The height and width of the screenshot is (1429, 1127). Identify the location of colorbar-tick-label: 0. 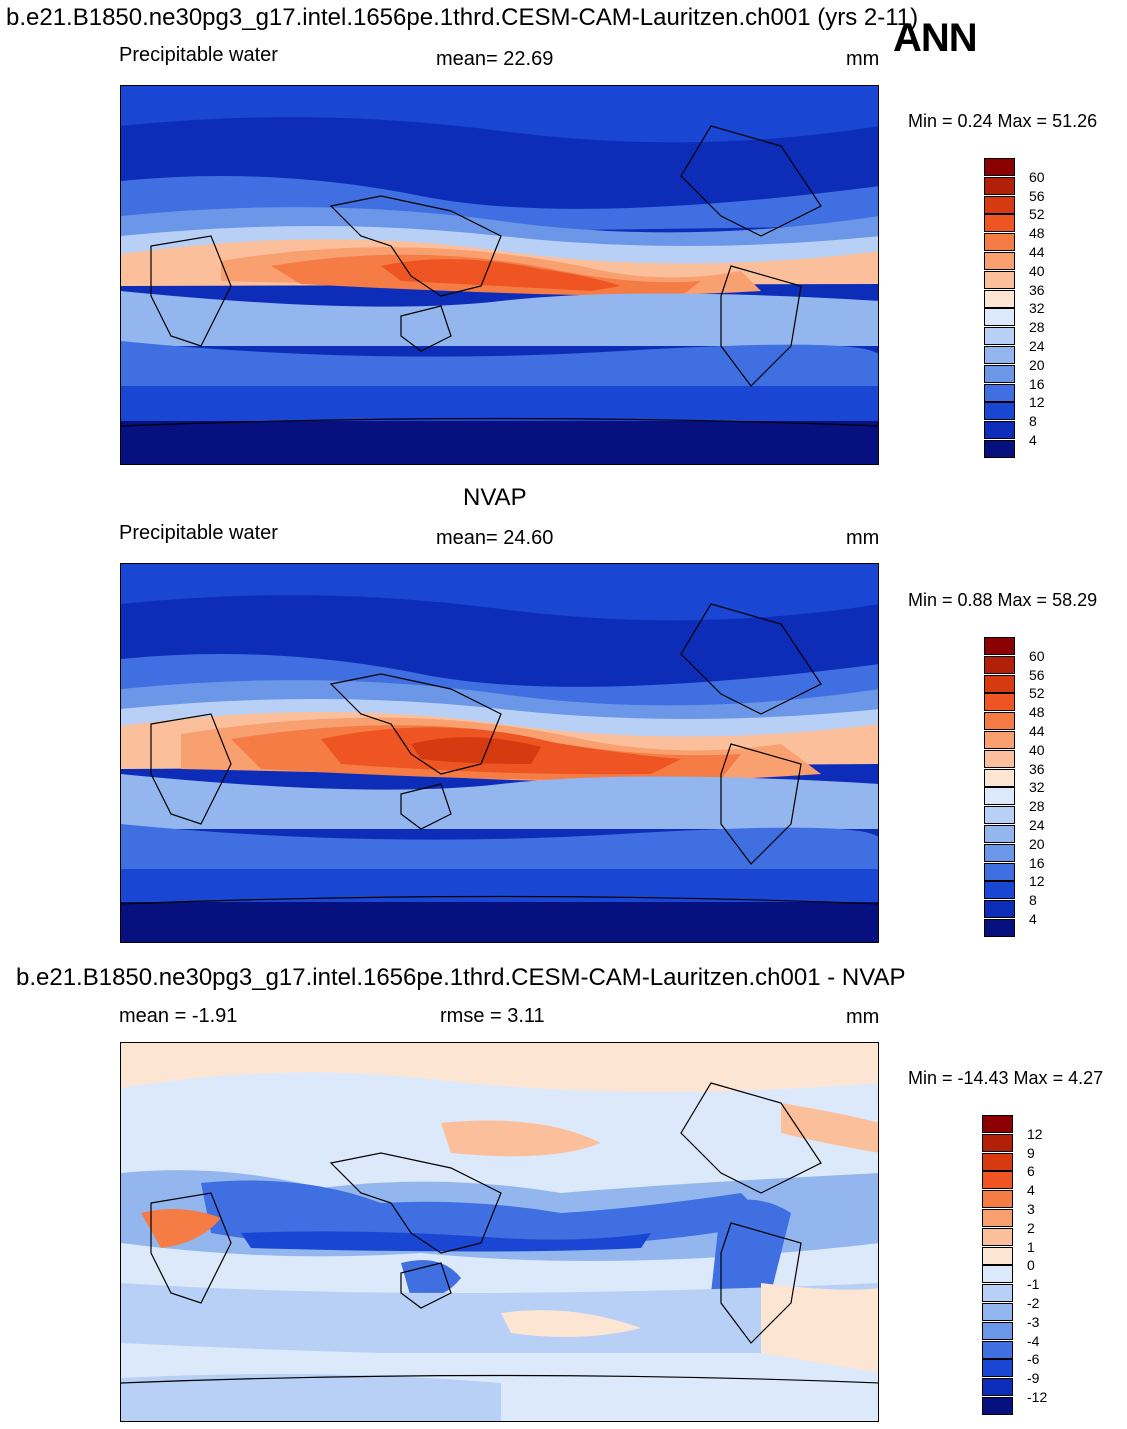
(1031, 1265).